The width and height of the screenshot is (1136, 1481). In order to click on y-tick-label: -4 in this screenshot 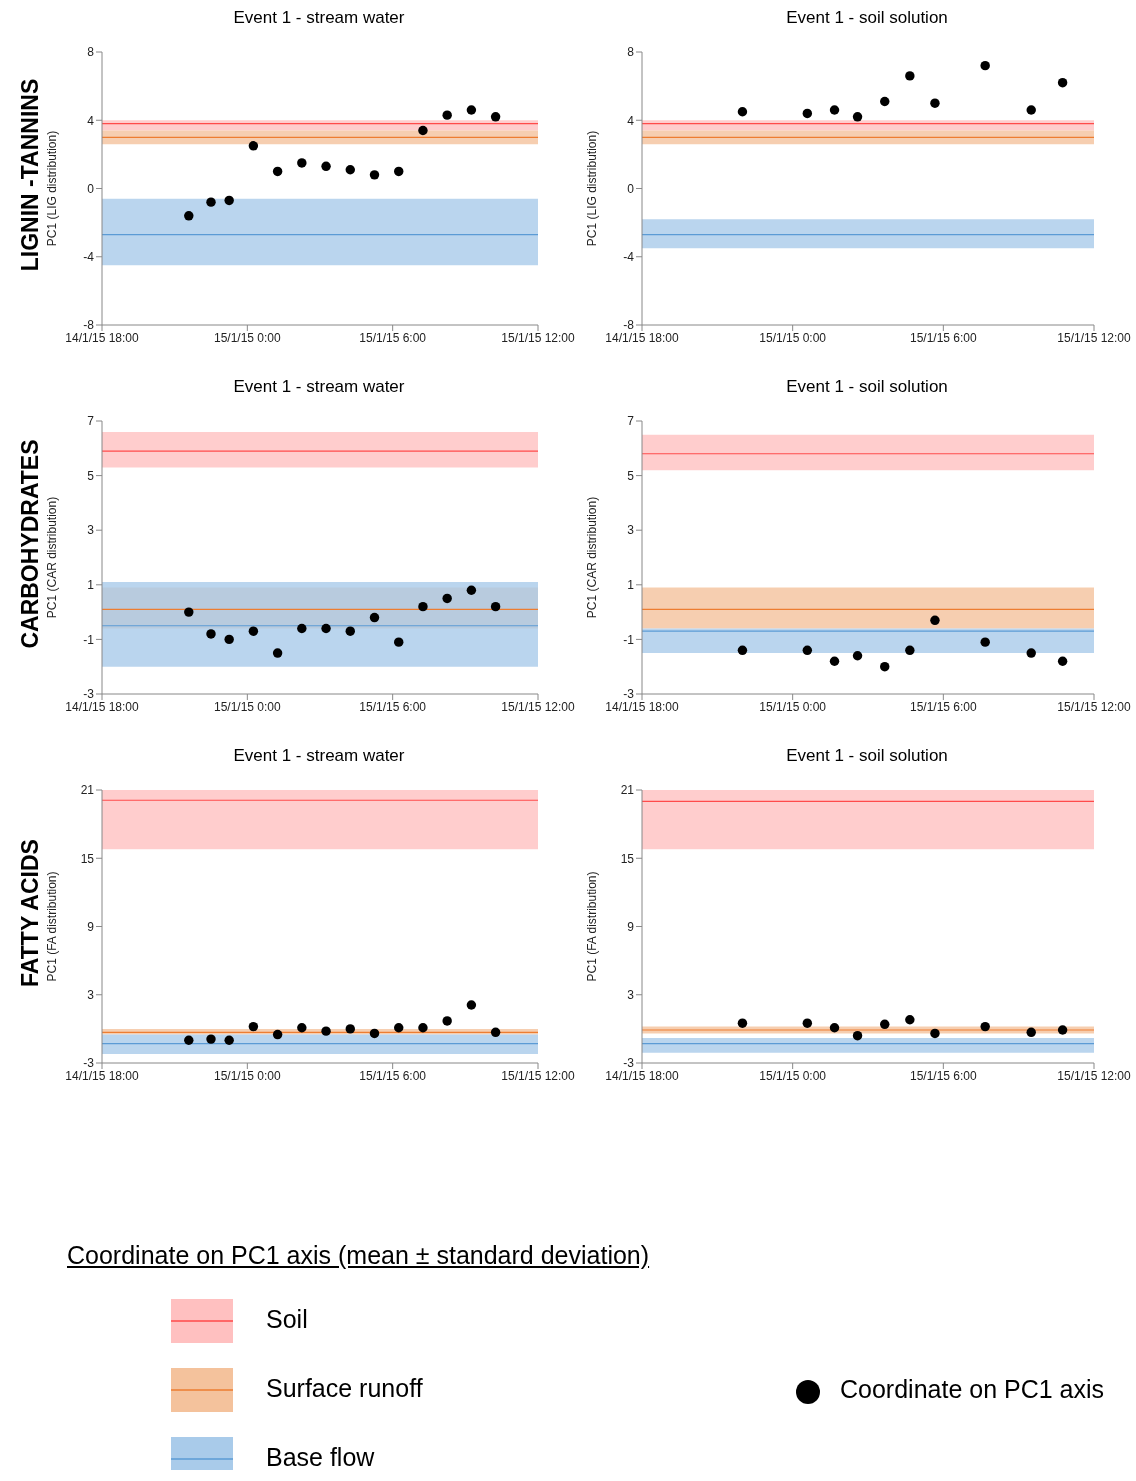, I will do `click(89, 257)`.